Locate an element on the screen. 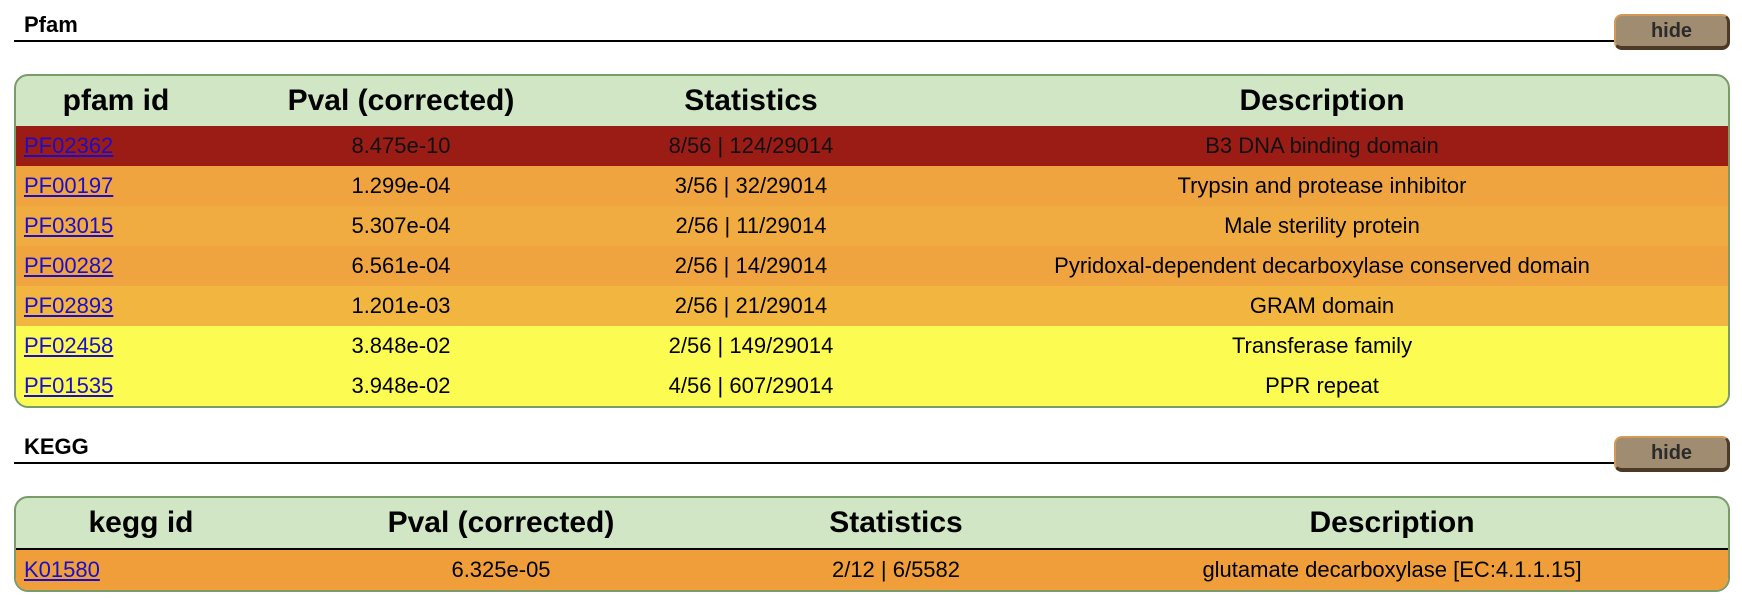 The image size is (1742, 604). pfam-description-cell: Trypsin and protease inhibitor is located at coordinates (1322, 185).